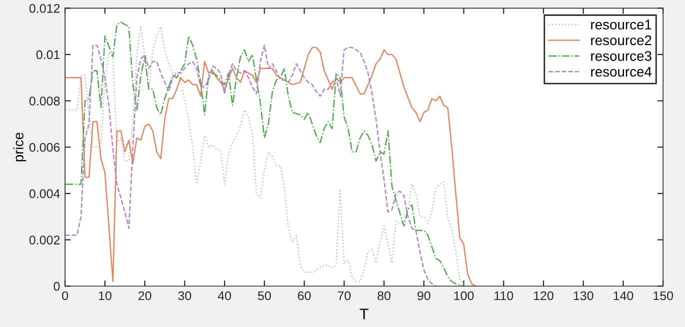  Describe the element at coordinates (544, 295) in the screenshot. I see `x-tick-label: 120` at that location.